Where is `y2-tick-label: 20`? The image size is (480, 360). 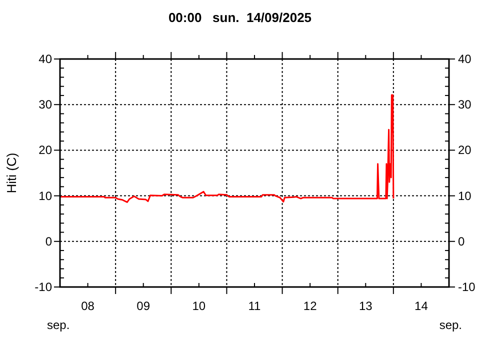
y2-tick-label: 20 is located at coordinates (465, 150).